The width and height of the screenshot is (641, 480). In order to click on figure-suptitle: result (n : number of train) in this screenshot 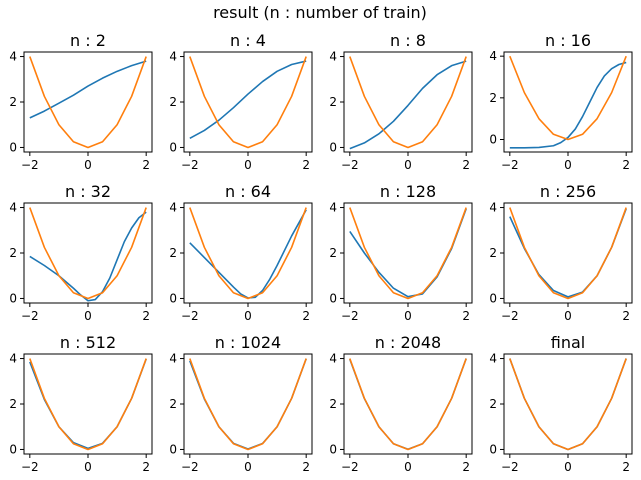, I will do `click(320, 12)`.